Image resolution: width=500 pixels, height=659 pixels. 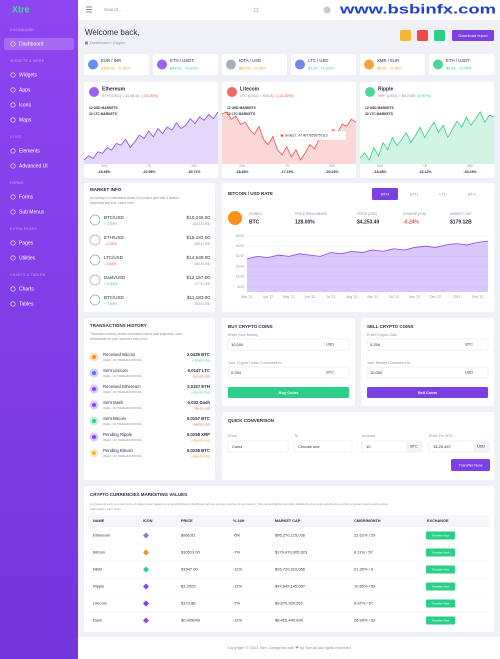 What do you see at coordinates (380, 172) in the screenshot?
I see `coin-stat-value: -18.48%` at bounding box center [380, 172].